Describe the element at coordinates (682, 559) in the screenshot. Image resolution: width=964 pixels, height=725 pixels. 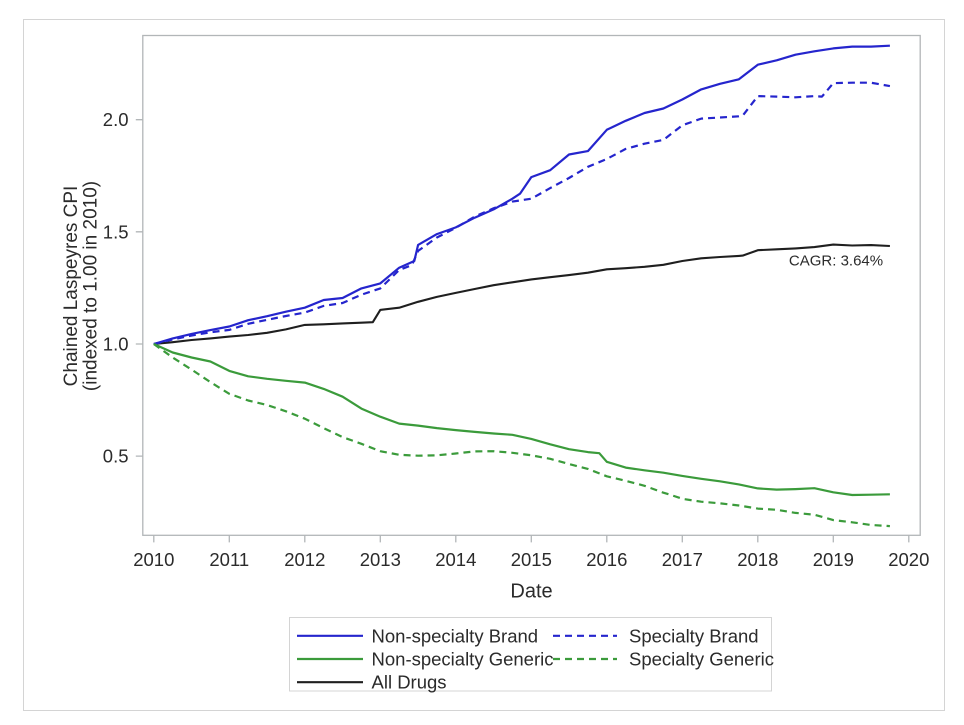
I see `svg-text: 2017` at that location.